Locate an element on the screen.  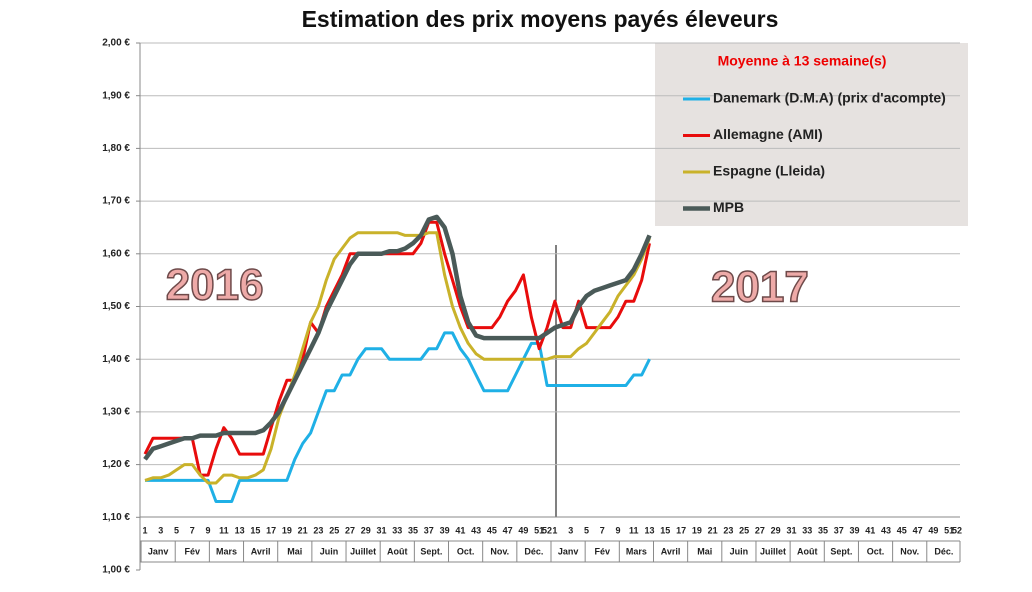
y-tick-label: 1,70 € is located at coordinates (116, 201).